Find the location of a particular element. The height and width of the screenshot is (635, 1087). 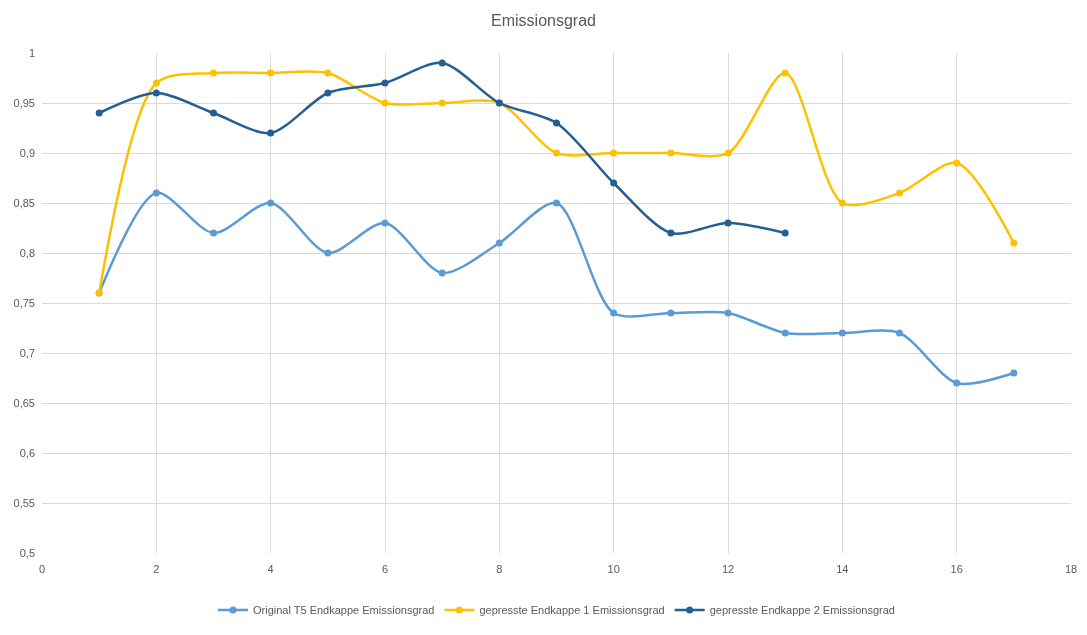

x-tick-label: 16 is located at coordinates (956, 569).